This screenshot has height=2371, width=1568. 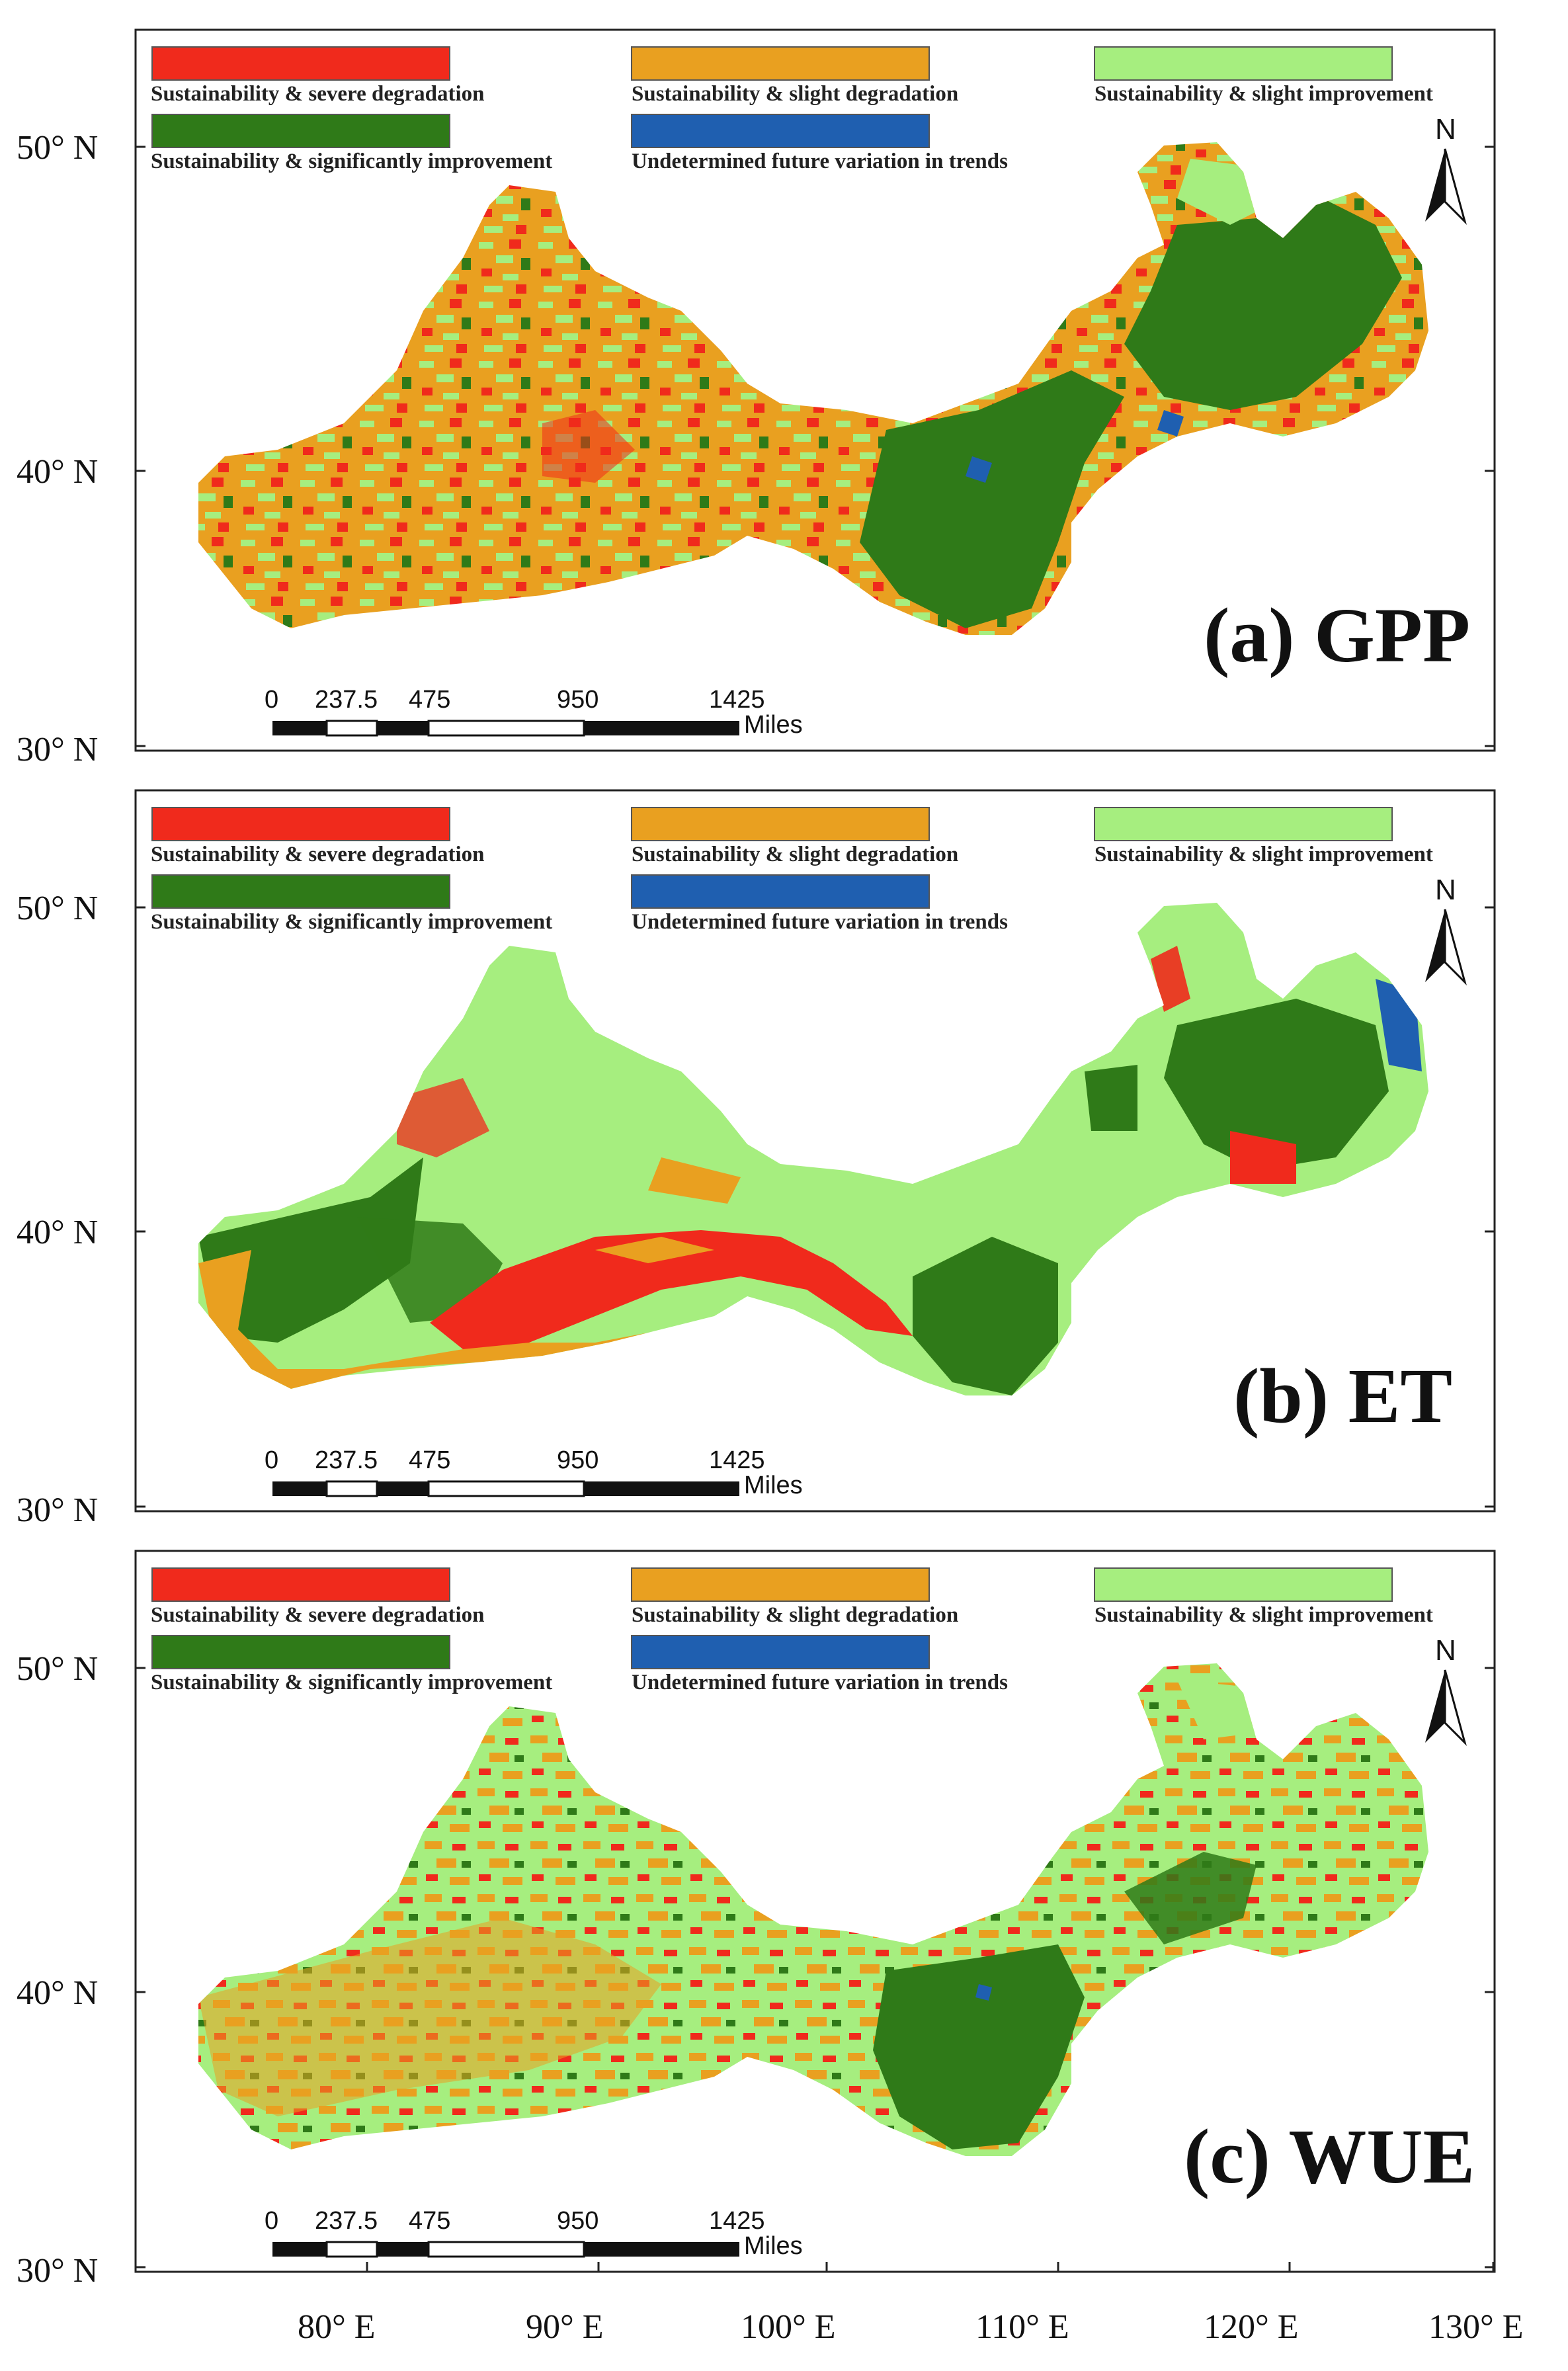 What do you see at coordinates (1342, 1396) in the screenshot?
I see `panel-title: (b) ET` at bounding box center [1342, 1396].